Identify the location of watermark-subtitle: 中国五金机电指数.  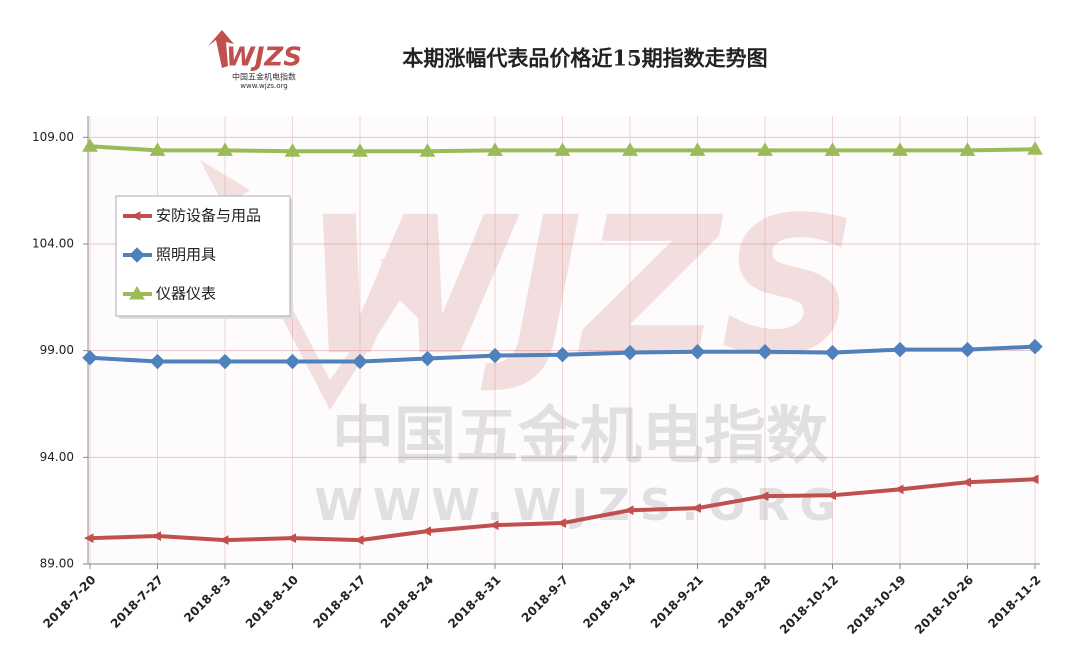
(580, 435).